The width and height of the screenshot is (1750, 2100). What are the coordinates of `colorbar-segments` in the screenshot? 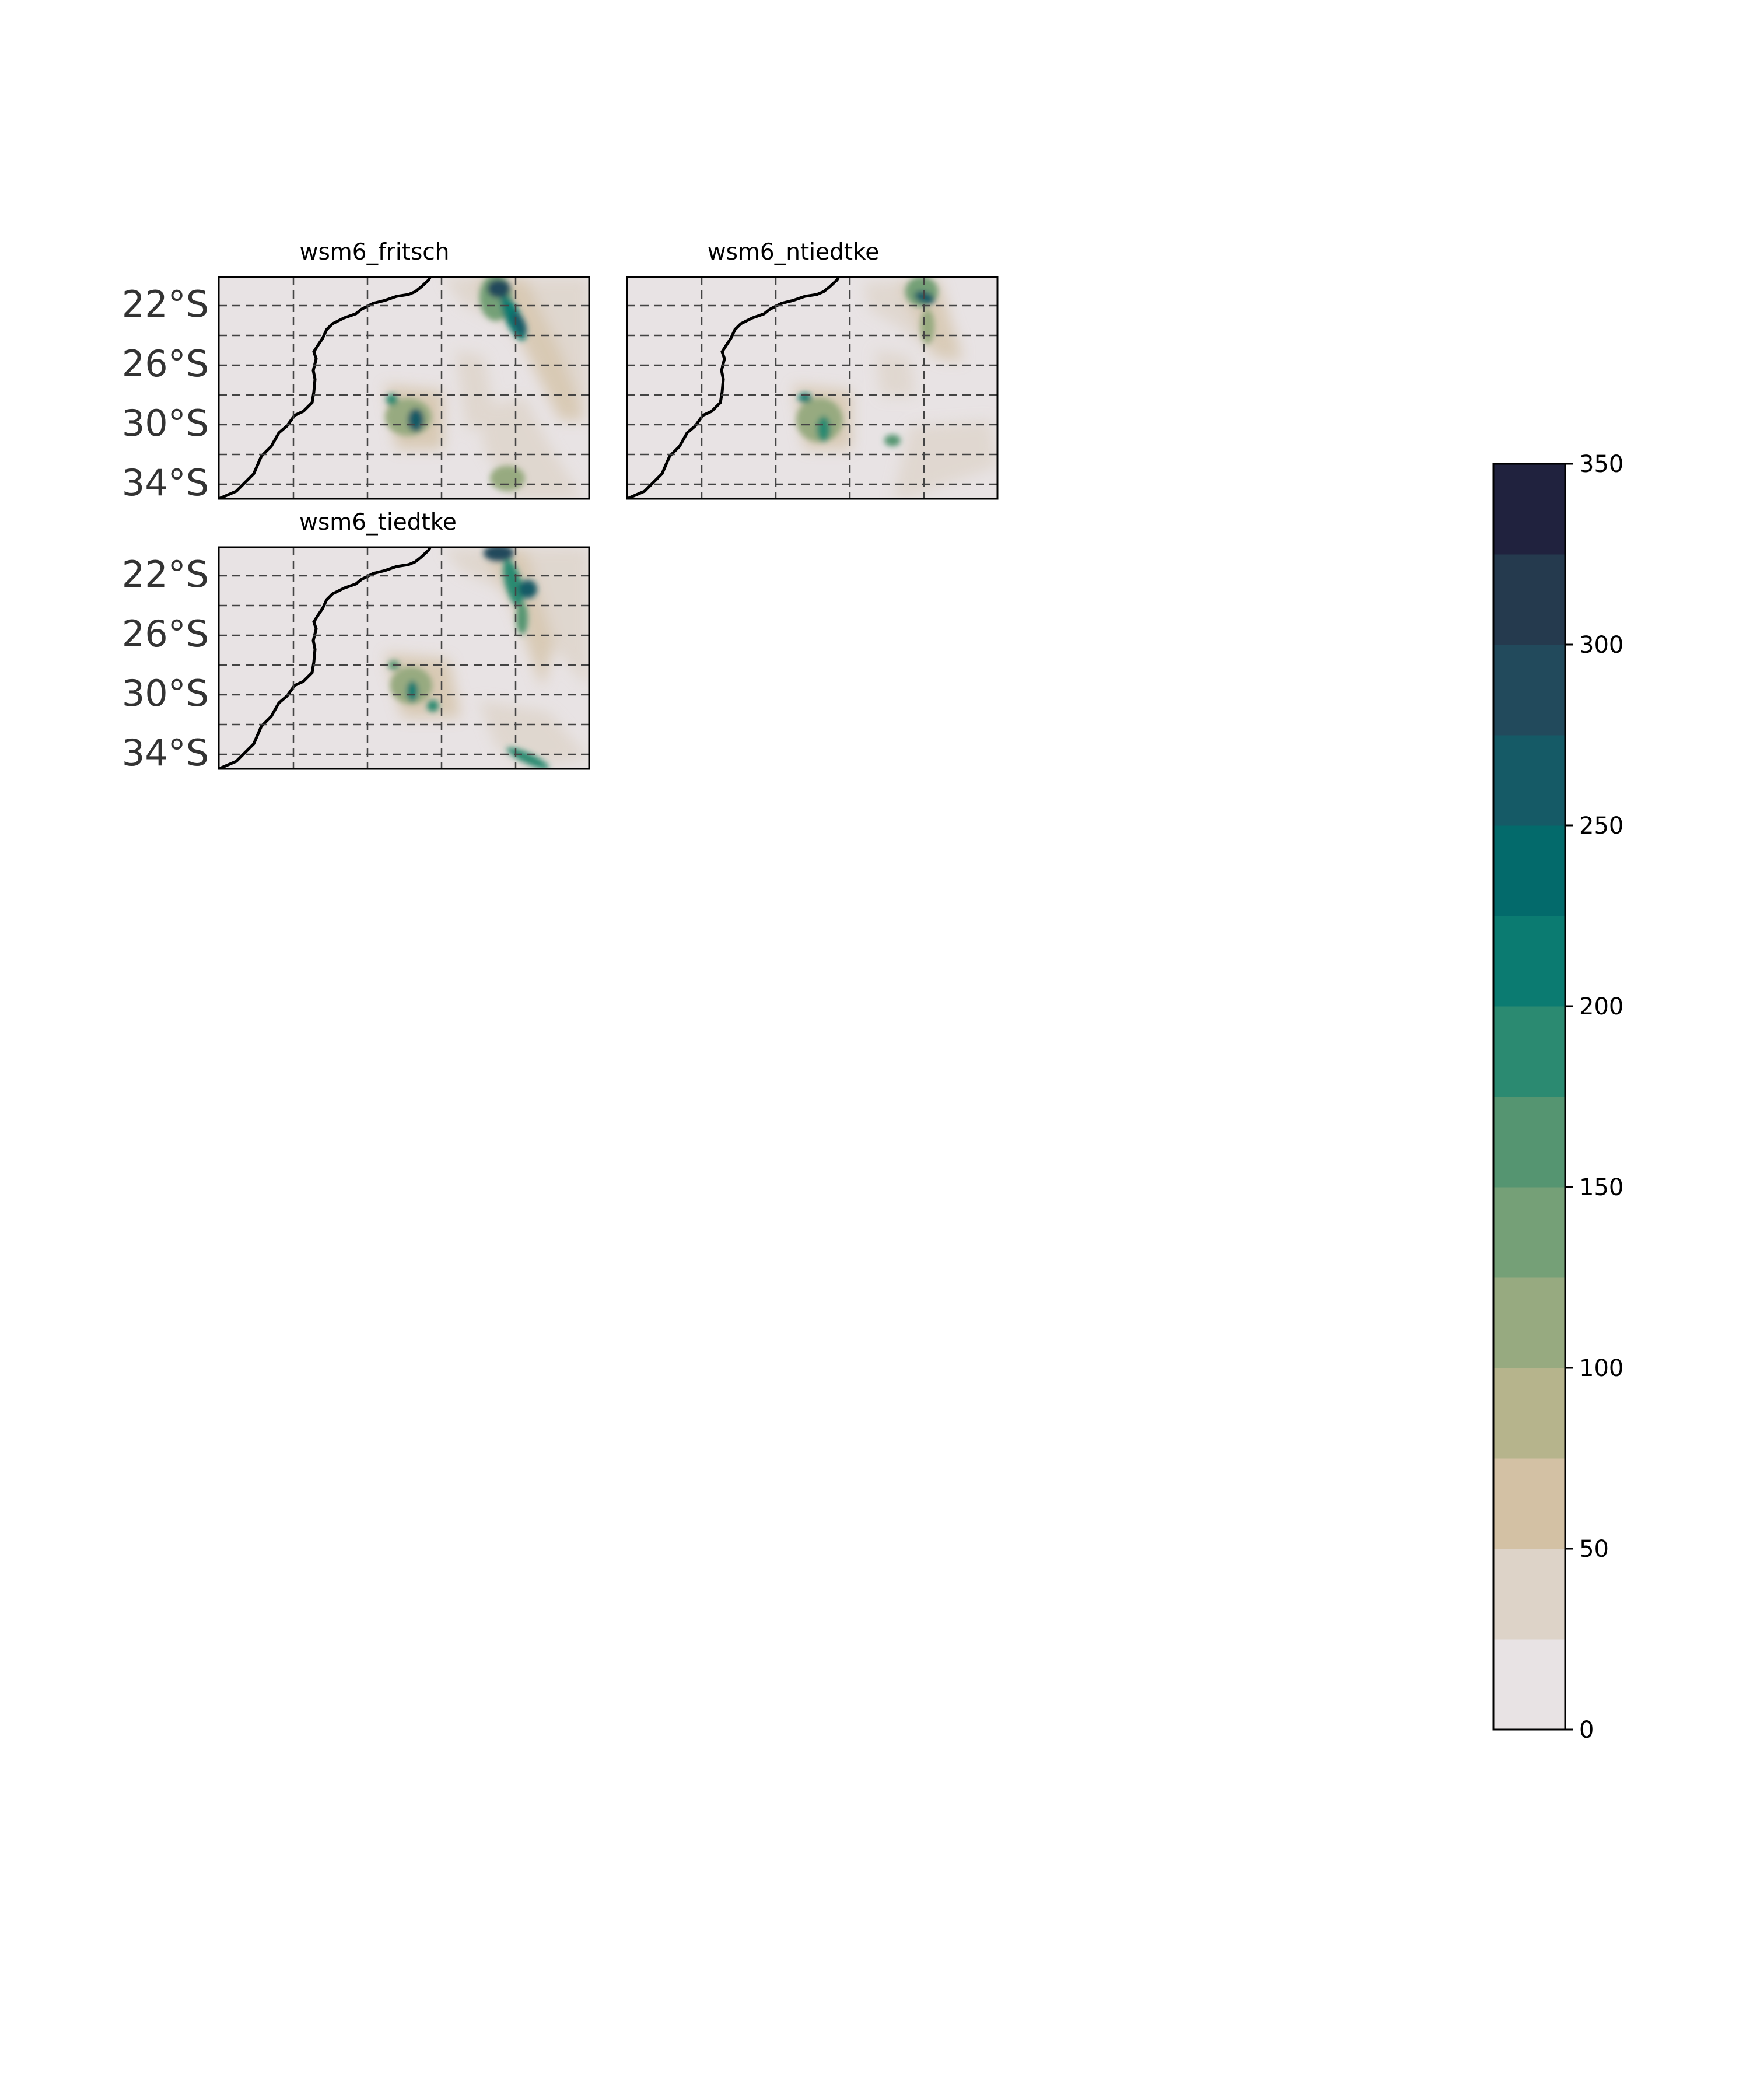 It's located at (1529, 1097).